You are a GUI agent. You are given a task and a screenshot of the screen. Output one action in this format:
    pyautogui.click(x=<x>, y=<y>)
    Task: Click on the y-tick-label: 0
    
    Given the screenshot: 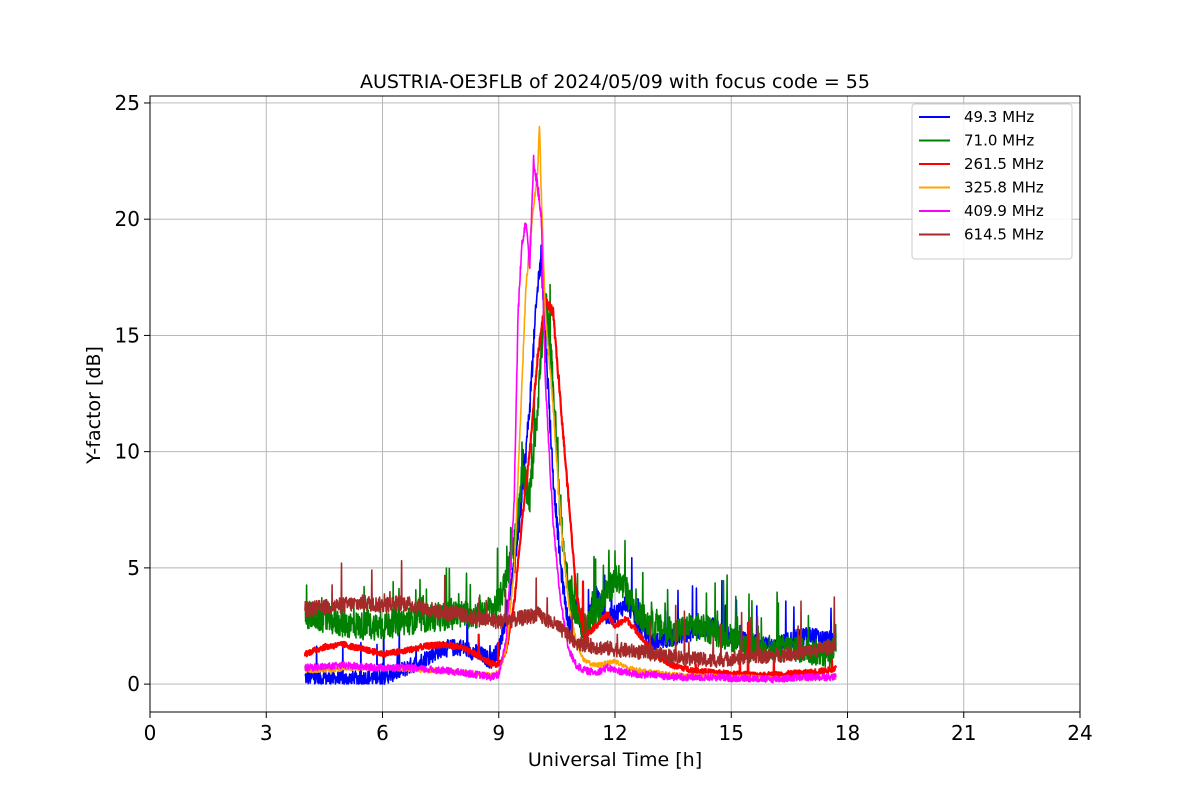 What is the action you would take?
    pyautogui.click(x=133, y=684)
    